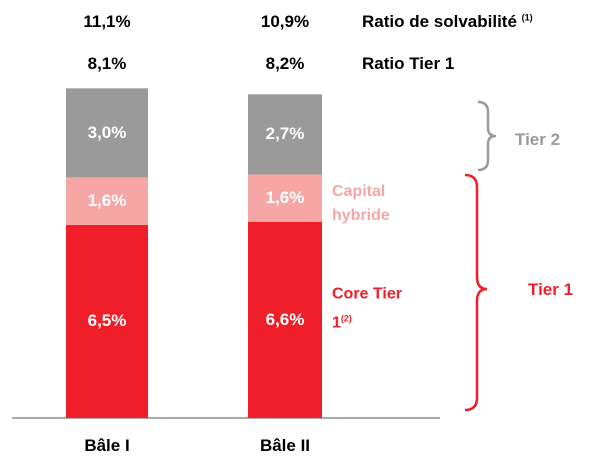 The height and width of the screenshot is (467, 608). Describe the element at coordinates (361, 203) in the screenshot. I see `series-name: Capital hybride` at that location.